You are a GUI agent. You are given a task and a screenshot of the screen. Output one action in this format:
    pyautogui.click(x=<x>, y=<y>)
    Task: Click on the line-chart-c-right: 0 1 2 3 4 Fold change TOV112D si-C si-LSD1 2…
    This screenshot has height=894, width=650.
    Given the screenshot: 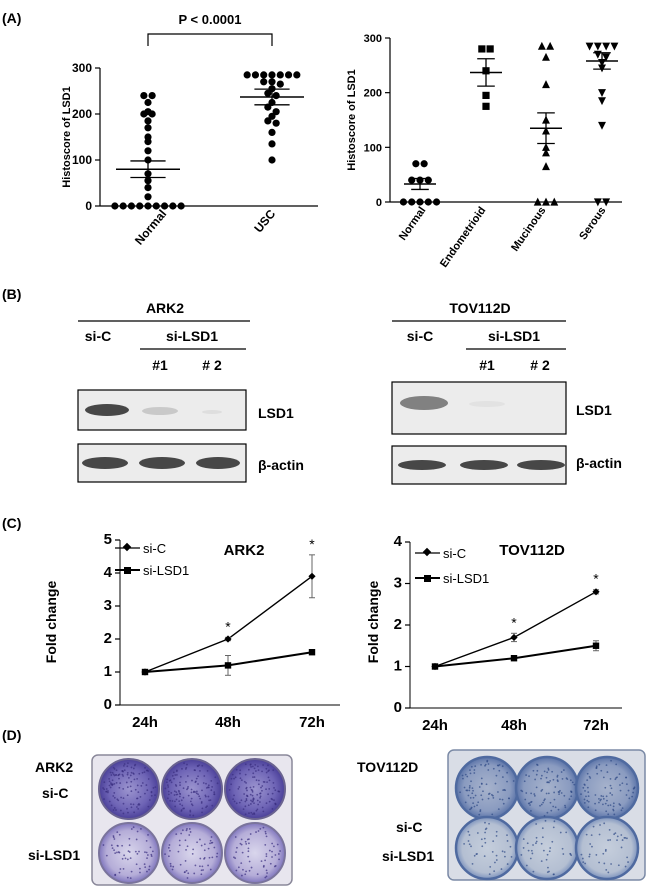 What is the action you would take?
    pyautogui.click(x=493, y=633)
    